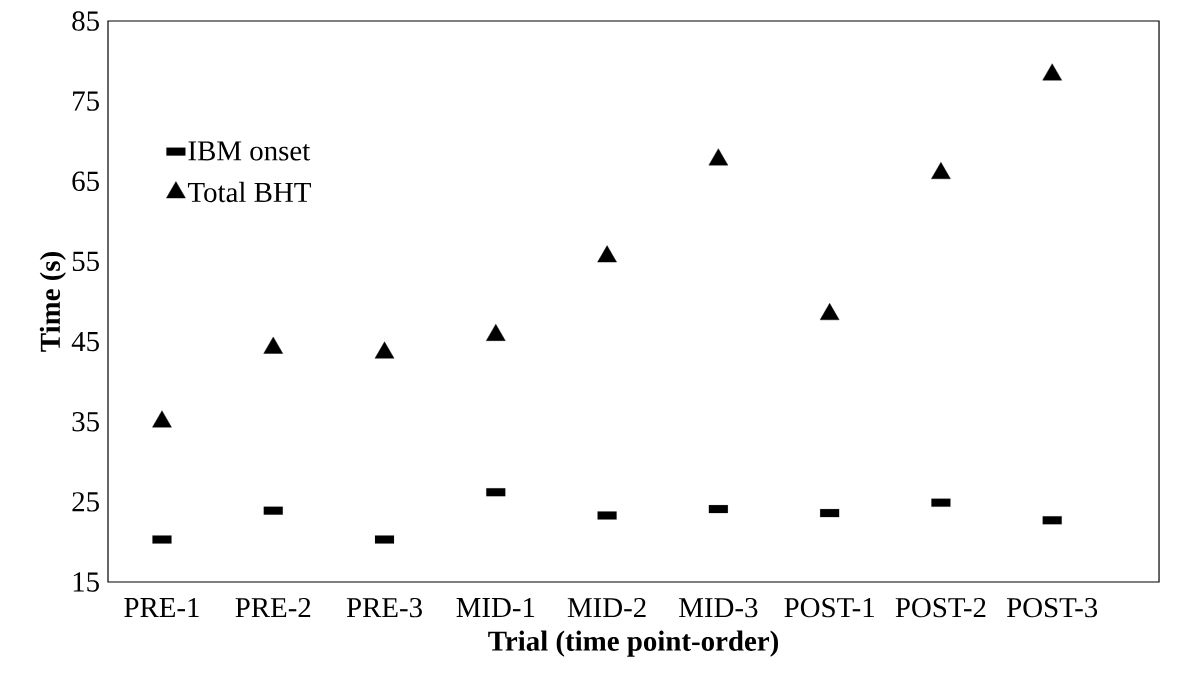 This screenshot has width=1188, height=685. Describe the element at coordinates (85, 21) in the screenshot. I see `y-tick-label: 85` at that location.